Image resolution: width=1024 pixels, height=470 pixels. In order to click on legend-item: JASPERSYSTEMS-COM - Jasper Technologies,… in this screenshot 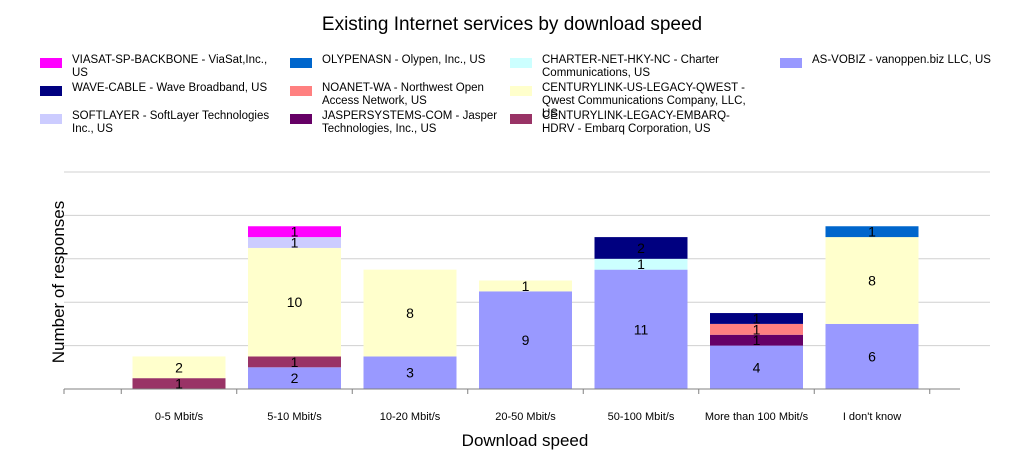, I will do `click(401, 123)`.